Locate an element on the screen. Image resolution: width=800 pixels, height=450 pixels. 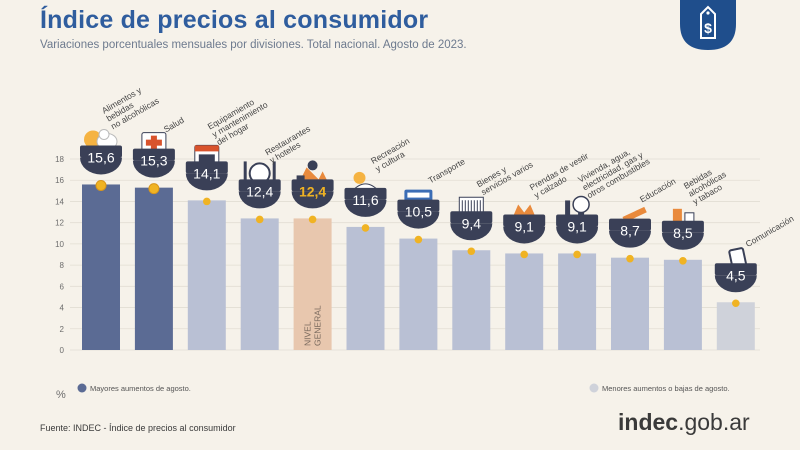
y-tick-label: 18 is located at coordinates (59, 159).